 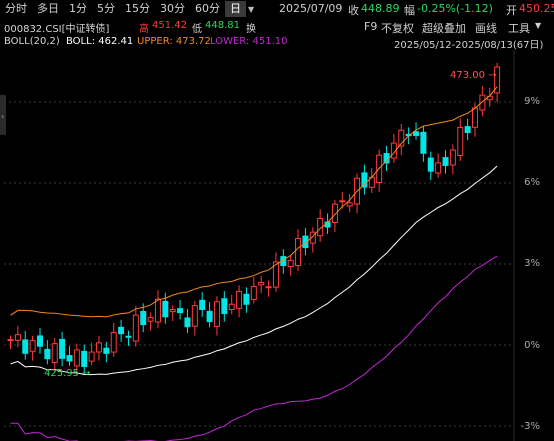 I want to click on tab-60min: 60分, so click(x=207, y=8).